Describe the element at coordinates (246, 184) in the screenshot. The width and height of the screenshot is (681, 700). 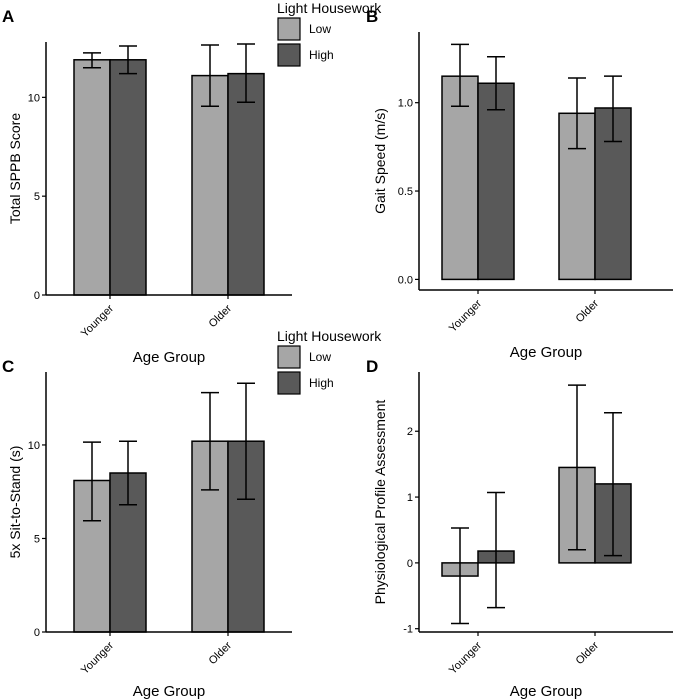
I see `bar-high-older` at that location.